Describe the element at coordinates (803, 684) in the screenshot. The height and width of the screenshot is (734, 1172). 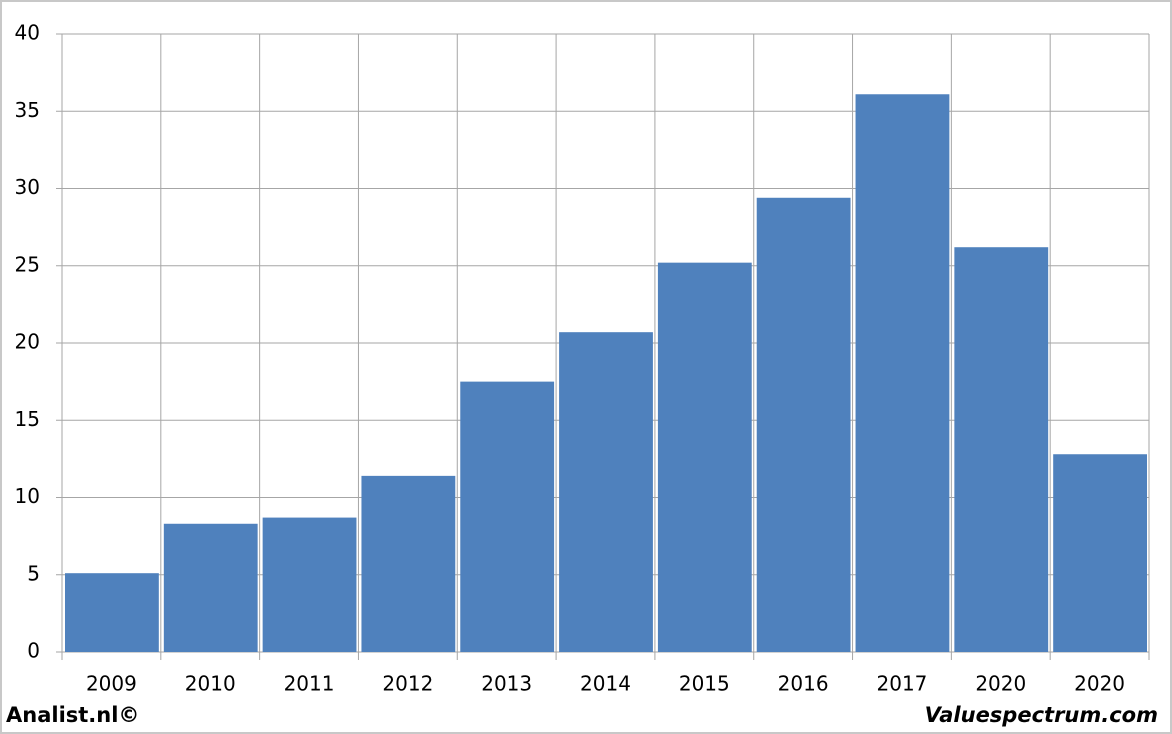
I see `x-tick-label: 2016` at that location.